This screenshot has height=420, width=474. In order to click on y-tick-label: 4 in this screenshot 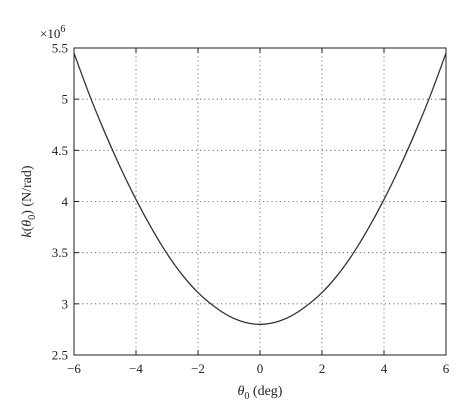, I will do `click(65, 201)`.